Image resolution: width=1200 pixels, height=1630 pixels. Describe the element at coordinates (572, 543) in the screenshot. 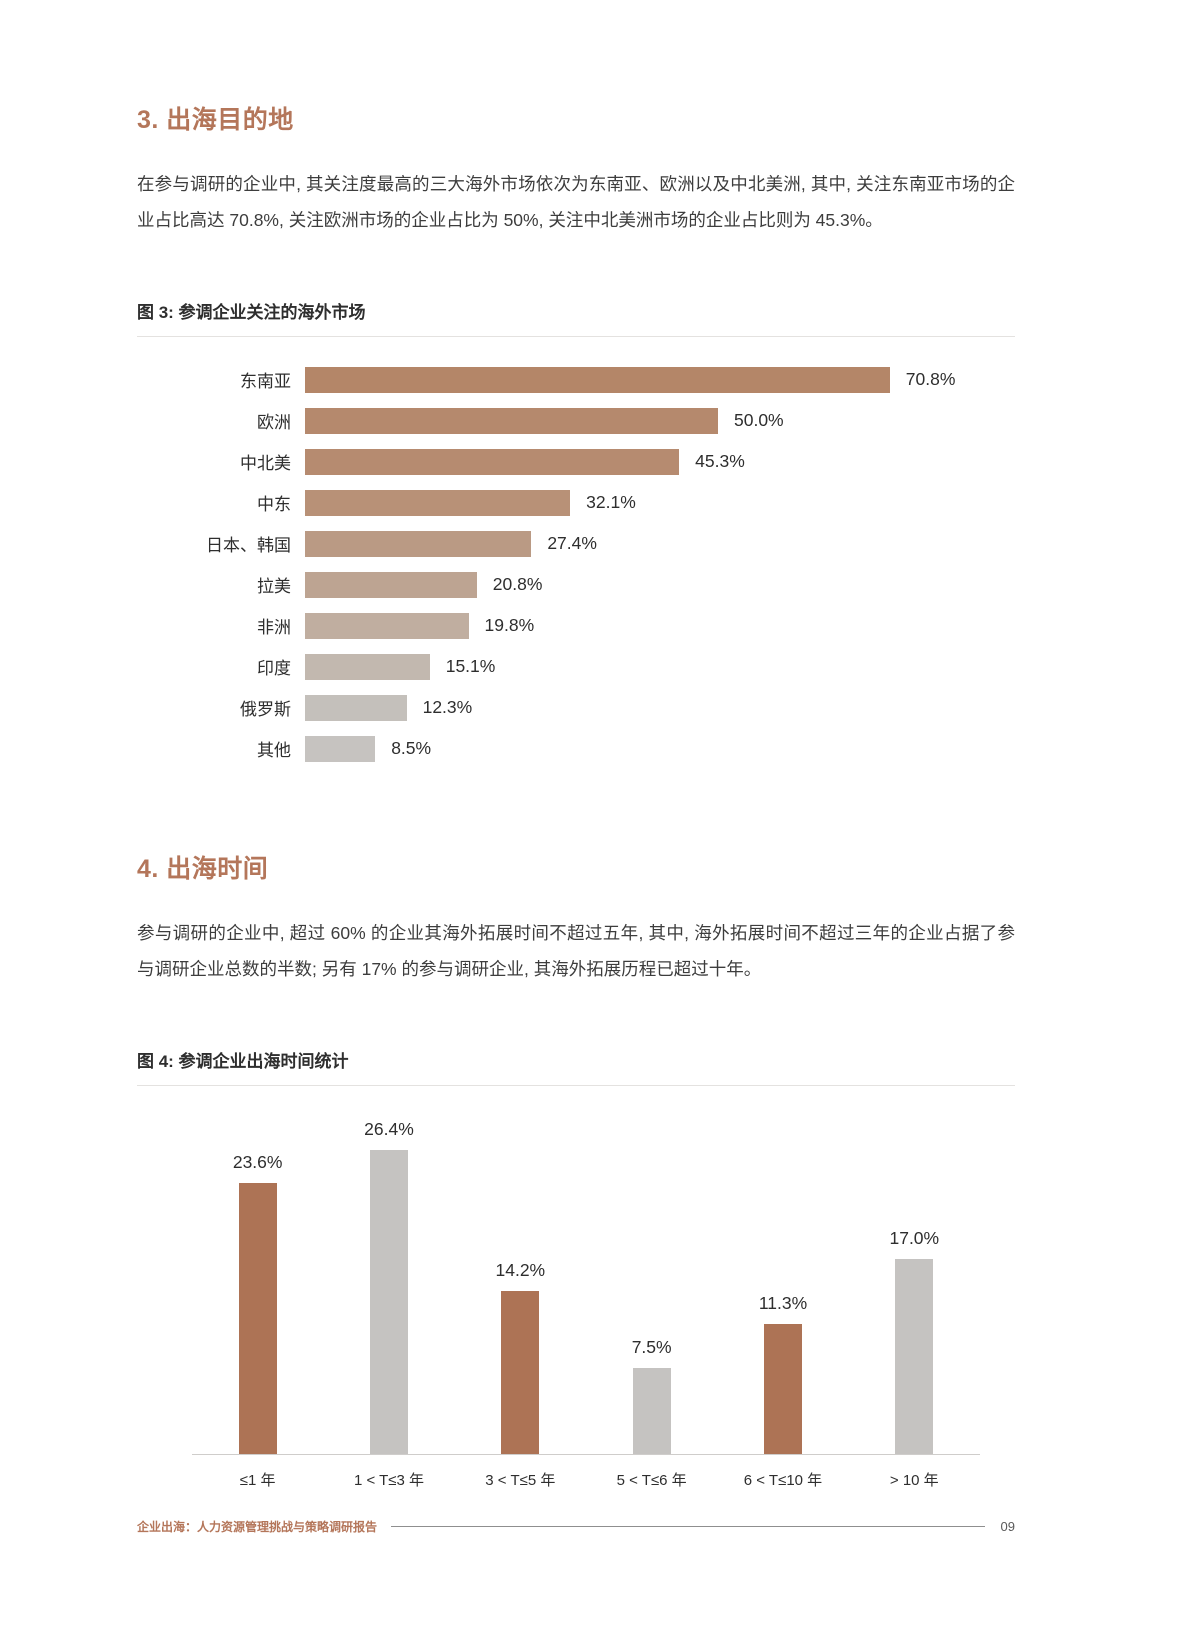

I see `hbar-value-label: 27.4%` at that location.